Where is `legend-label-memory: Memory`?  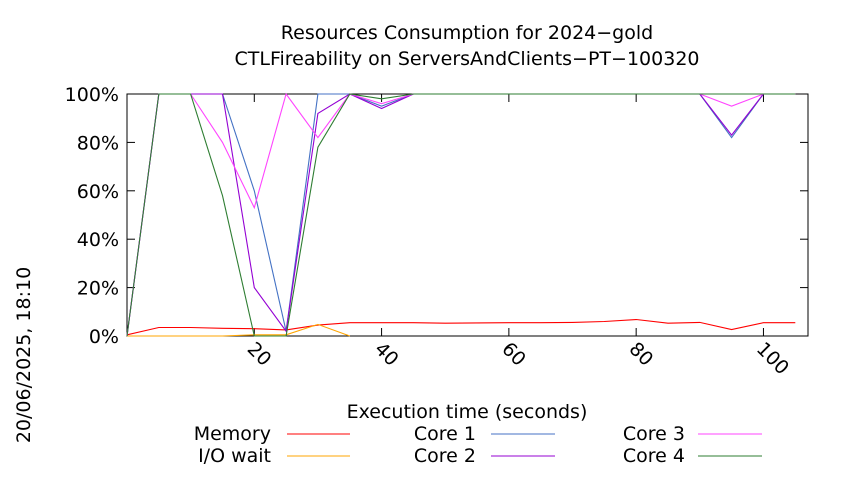
legend-label-memory: Memory is located at coordinates (232, 434).